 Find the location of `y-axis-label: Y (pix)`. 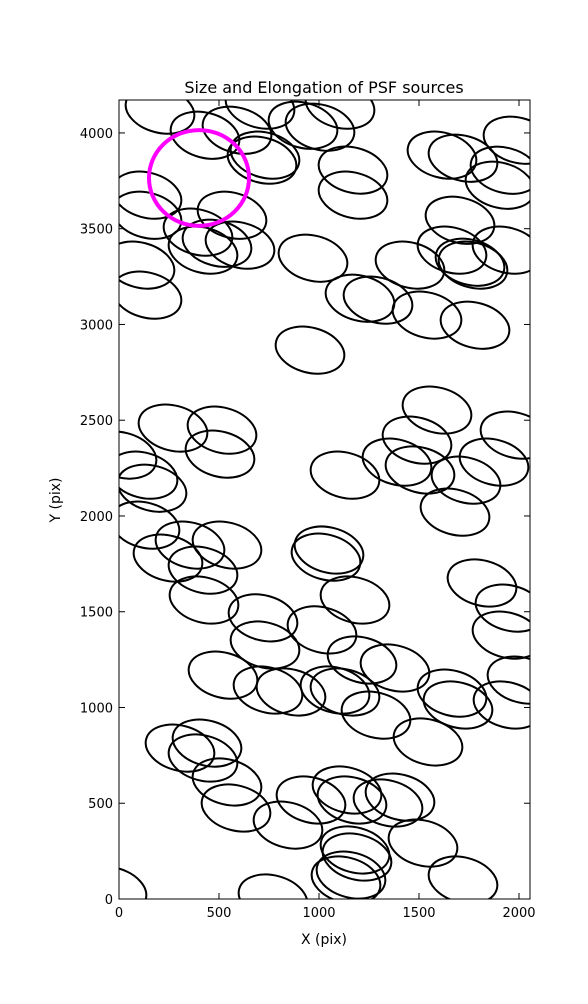

y-axis-label: Y (pix) is located at coordinates (56, 501).